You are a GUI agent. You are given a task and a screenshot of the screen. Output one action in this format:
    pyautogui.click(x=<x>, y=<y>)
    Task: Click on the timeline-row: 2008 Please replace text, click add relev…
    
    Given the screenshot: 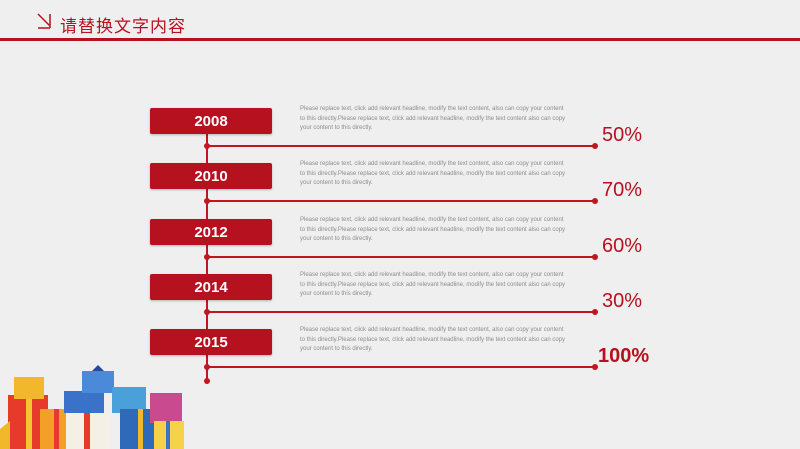 What is the action you would take?
    pyautogui.click(x=400, y=135)
    